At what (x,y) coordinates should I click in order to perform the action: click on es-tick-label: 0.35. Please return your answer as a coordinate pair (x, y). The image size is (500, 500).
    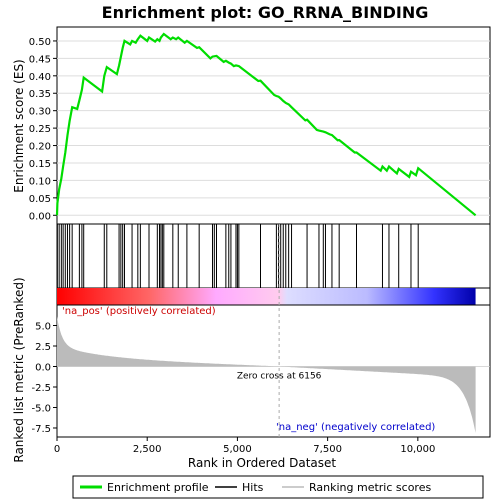
    Looking at the image, I should click on (40, 94).